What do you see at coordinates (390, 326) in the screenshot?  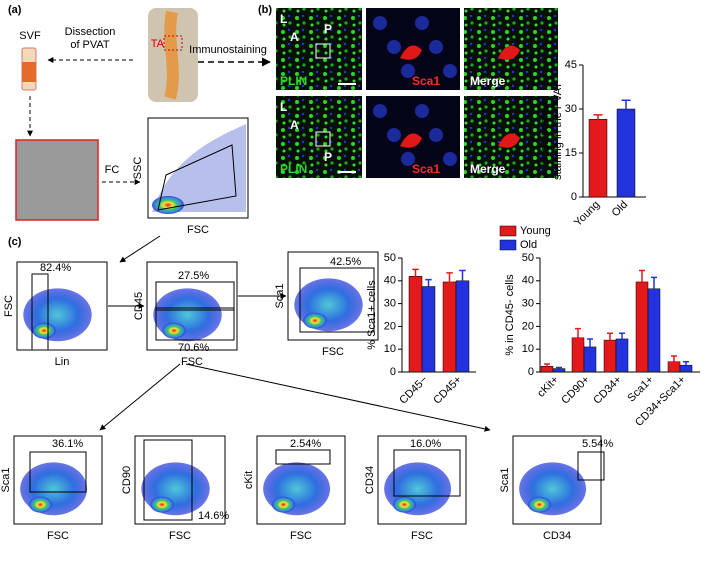 I see `y-tick-label: 20` at bounding box center [390, 326].